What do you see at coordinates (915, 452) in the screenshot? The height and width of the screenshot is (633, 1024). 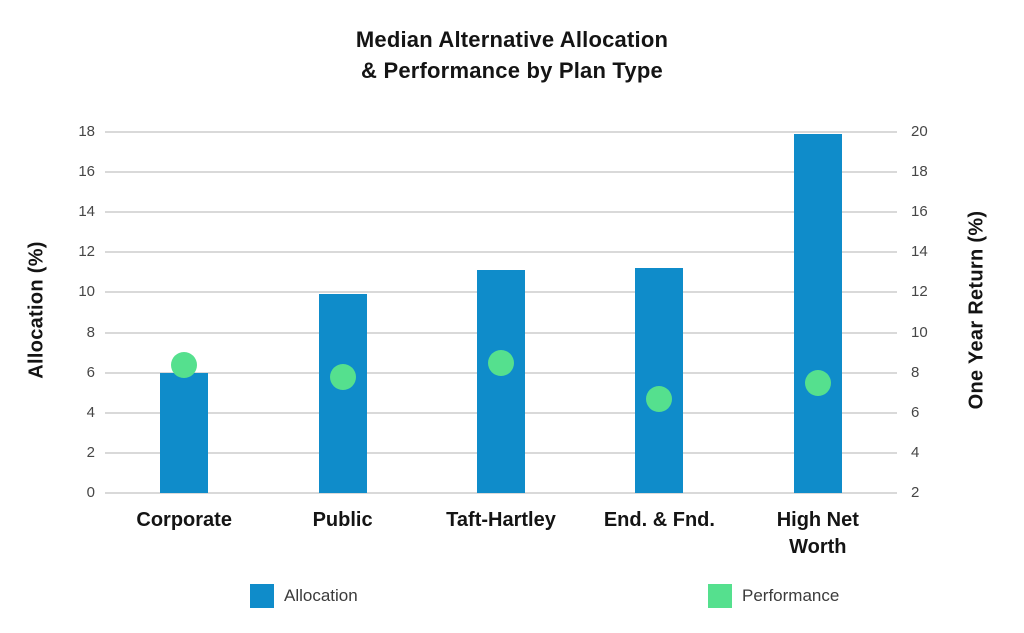 I see `right-axis-tick-4: 4` at bounding box center [915, 452].